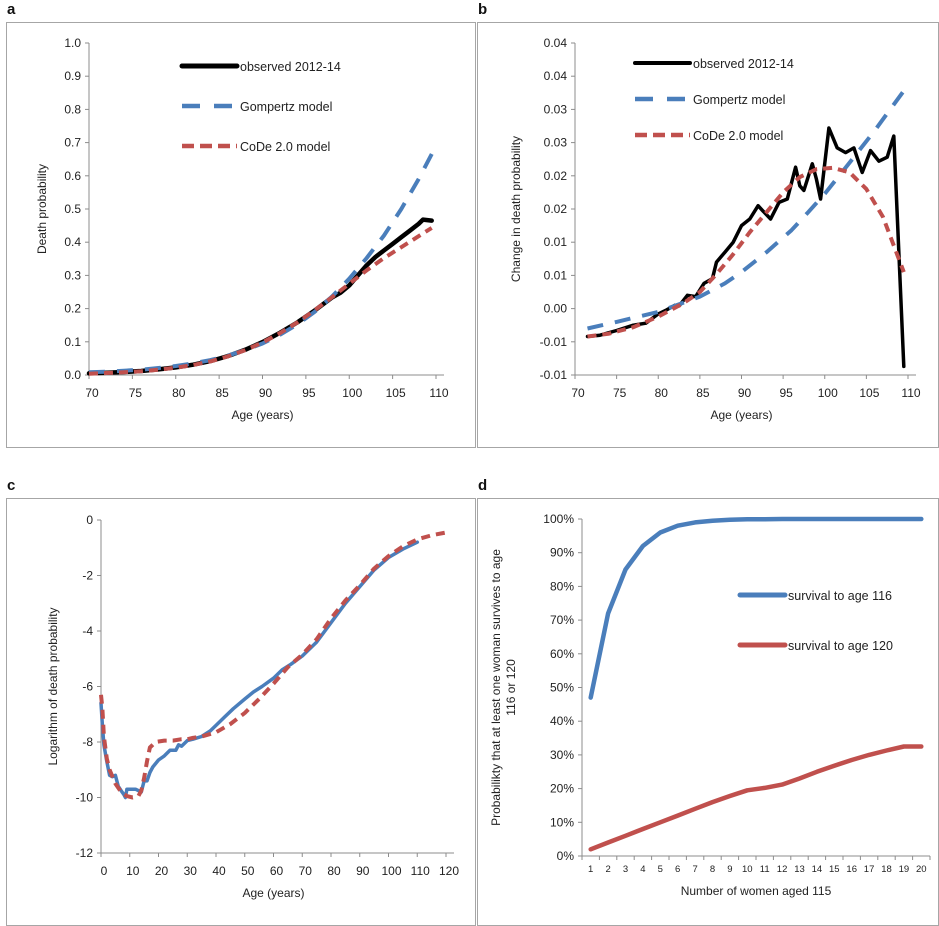 Image resolution: width=939 pixels, height=926 pixels. Describe the element at coordinates (729, 869) in the screenshot. I see `x-tick-label: 9` at that location.